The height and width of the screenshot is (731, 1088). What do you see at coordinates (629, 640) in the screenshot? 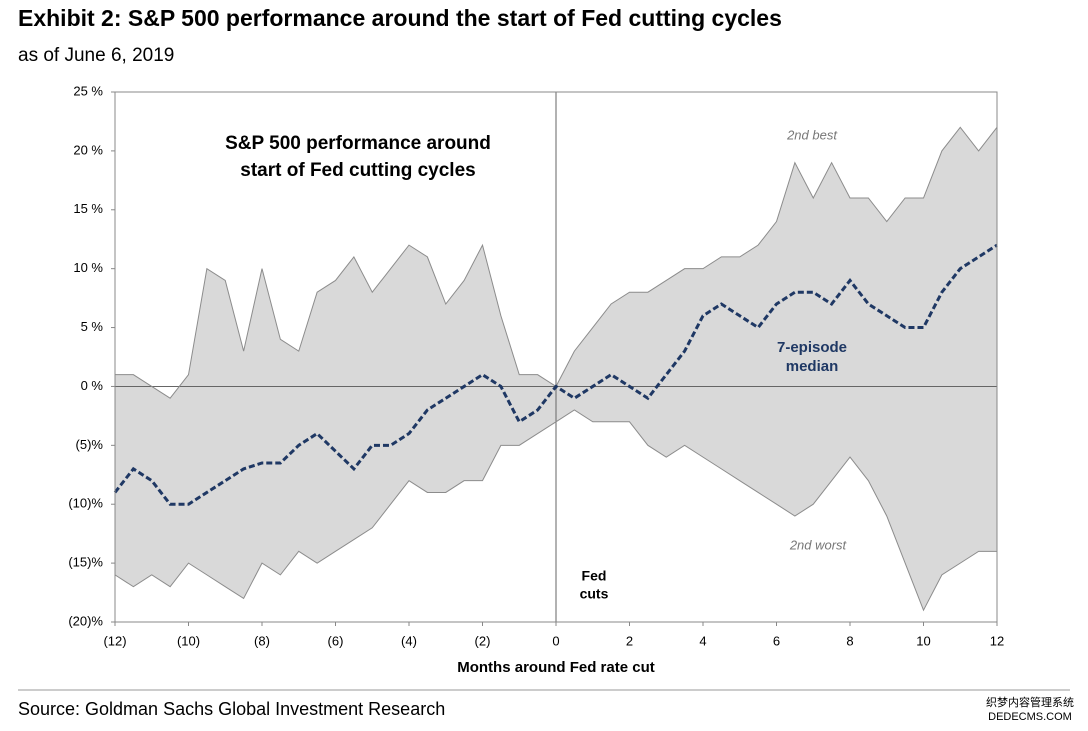
I see `x-tick-label: 2` at bounding box center [629, 640].